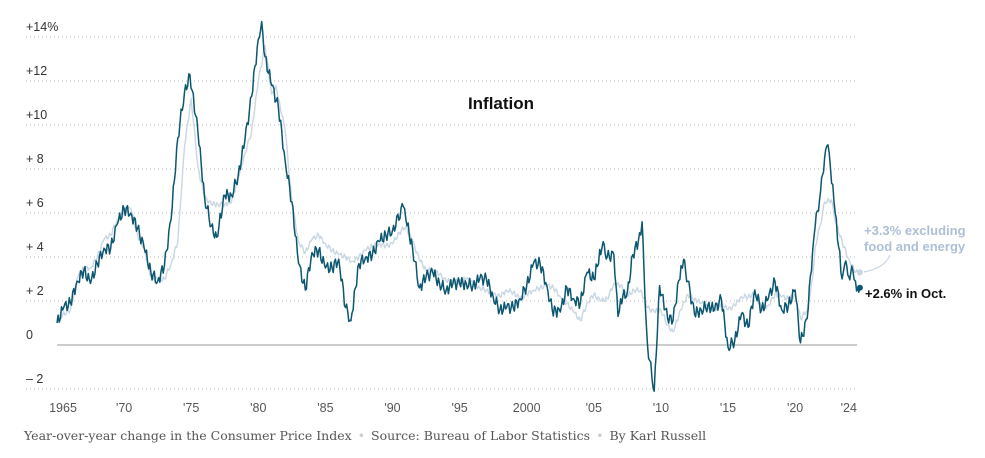 This screenshot has height=458, width=985. What do you see at coordinates (859, 272) in the screenshot?
I see `core-endpoint-marker` at bounding box center [859, 272].